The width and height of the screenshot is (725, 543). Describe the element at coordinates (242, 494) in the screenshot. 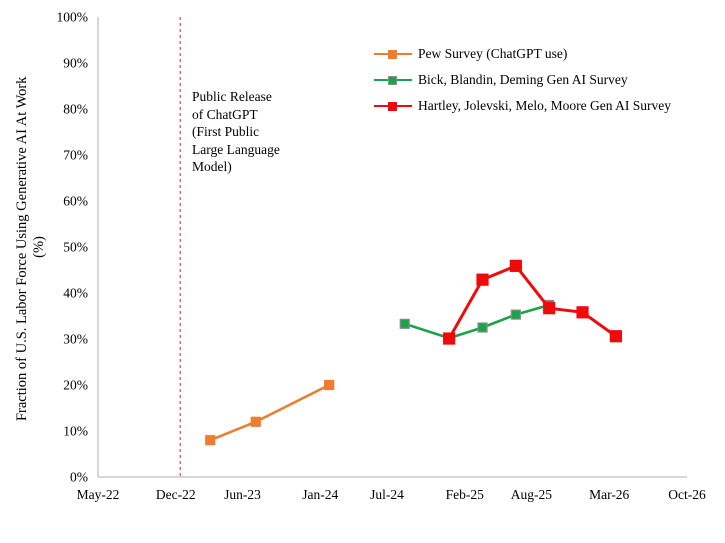

I see `x-tick-label: Jun-23` at that location.